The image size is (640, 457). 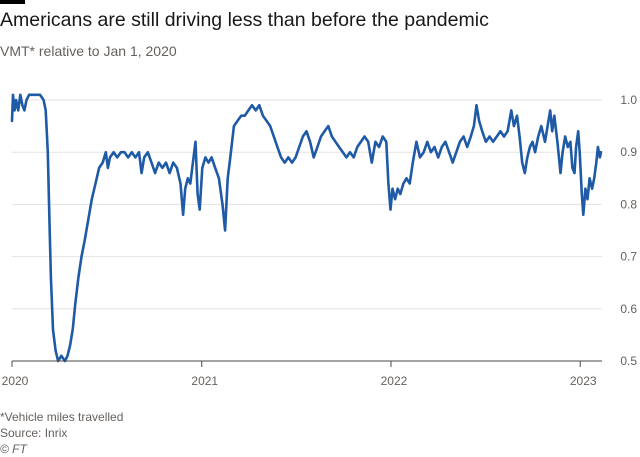 What do you see at coordinates (628, 204) in the screenshot?
I see `y-tick-label: 0.8` at bounding box center [628, 204].